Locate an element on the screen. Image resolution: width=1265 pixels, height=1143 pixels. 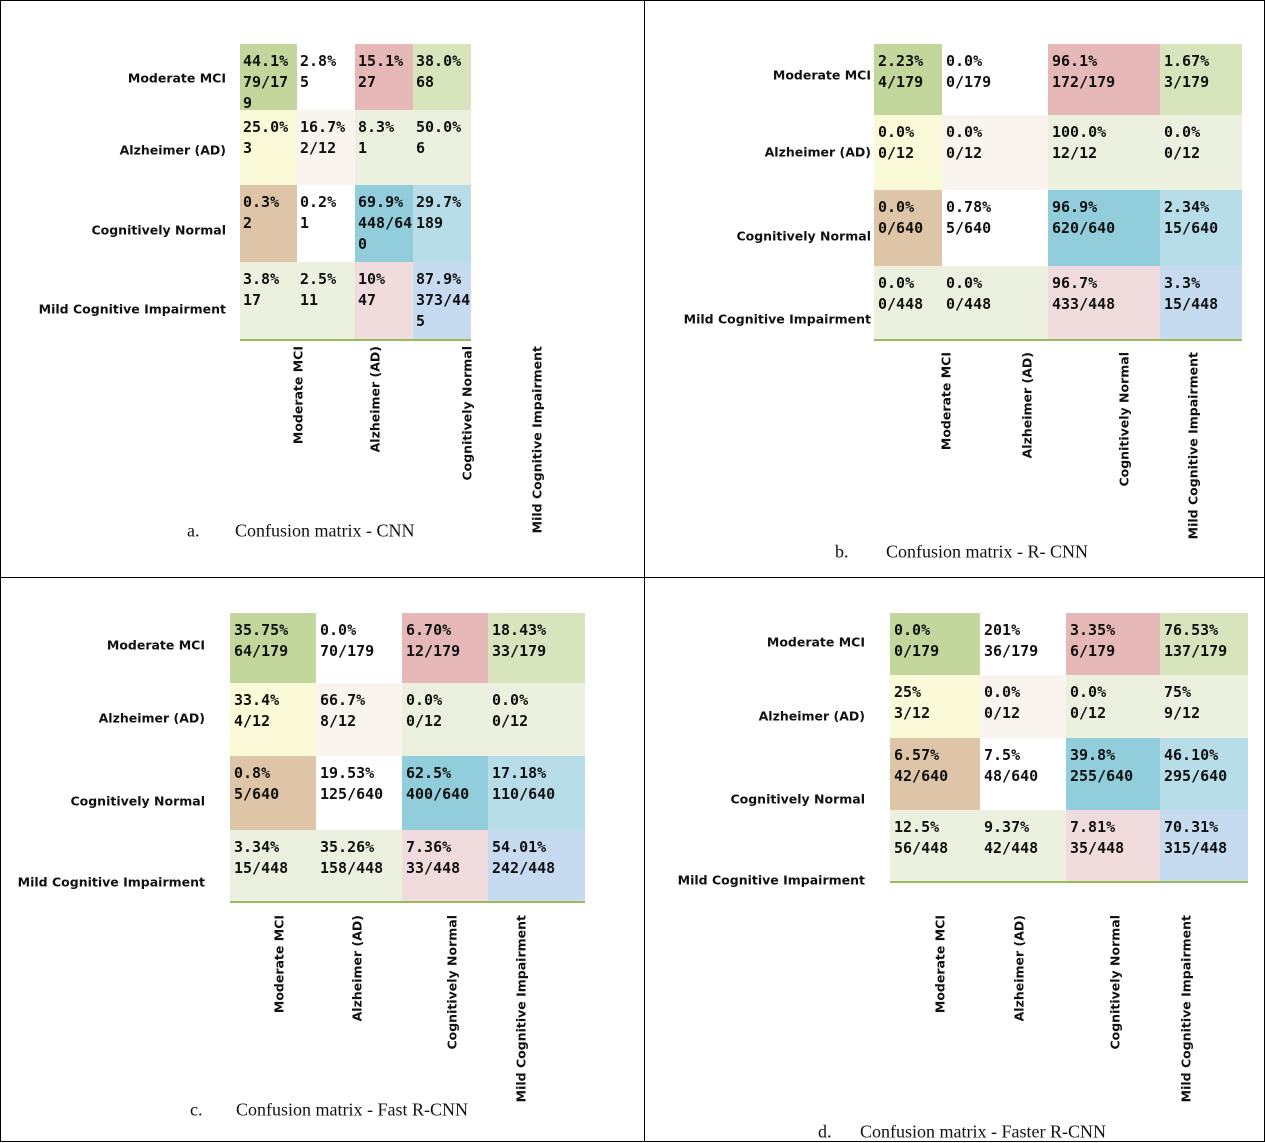
cell-percent: 0.78% is located at coordinates (969, 207).